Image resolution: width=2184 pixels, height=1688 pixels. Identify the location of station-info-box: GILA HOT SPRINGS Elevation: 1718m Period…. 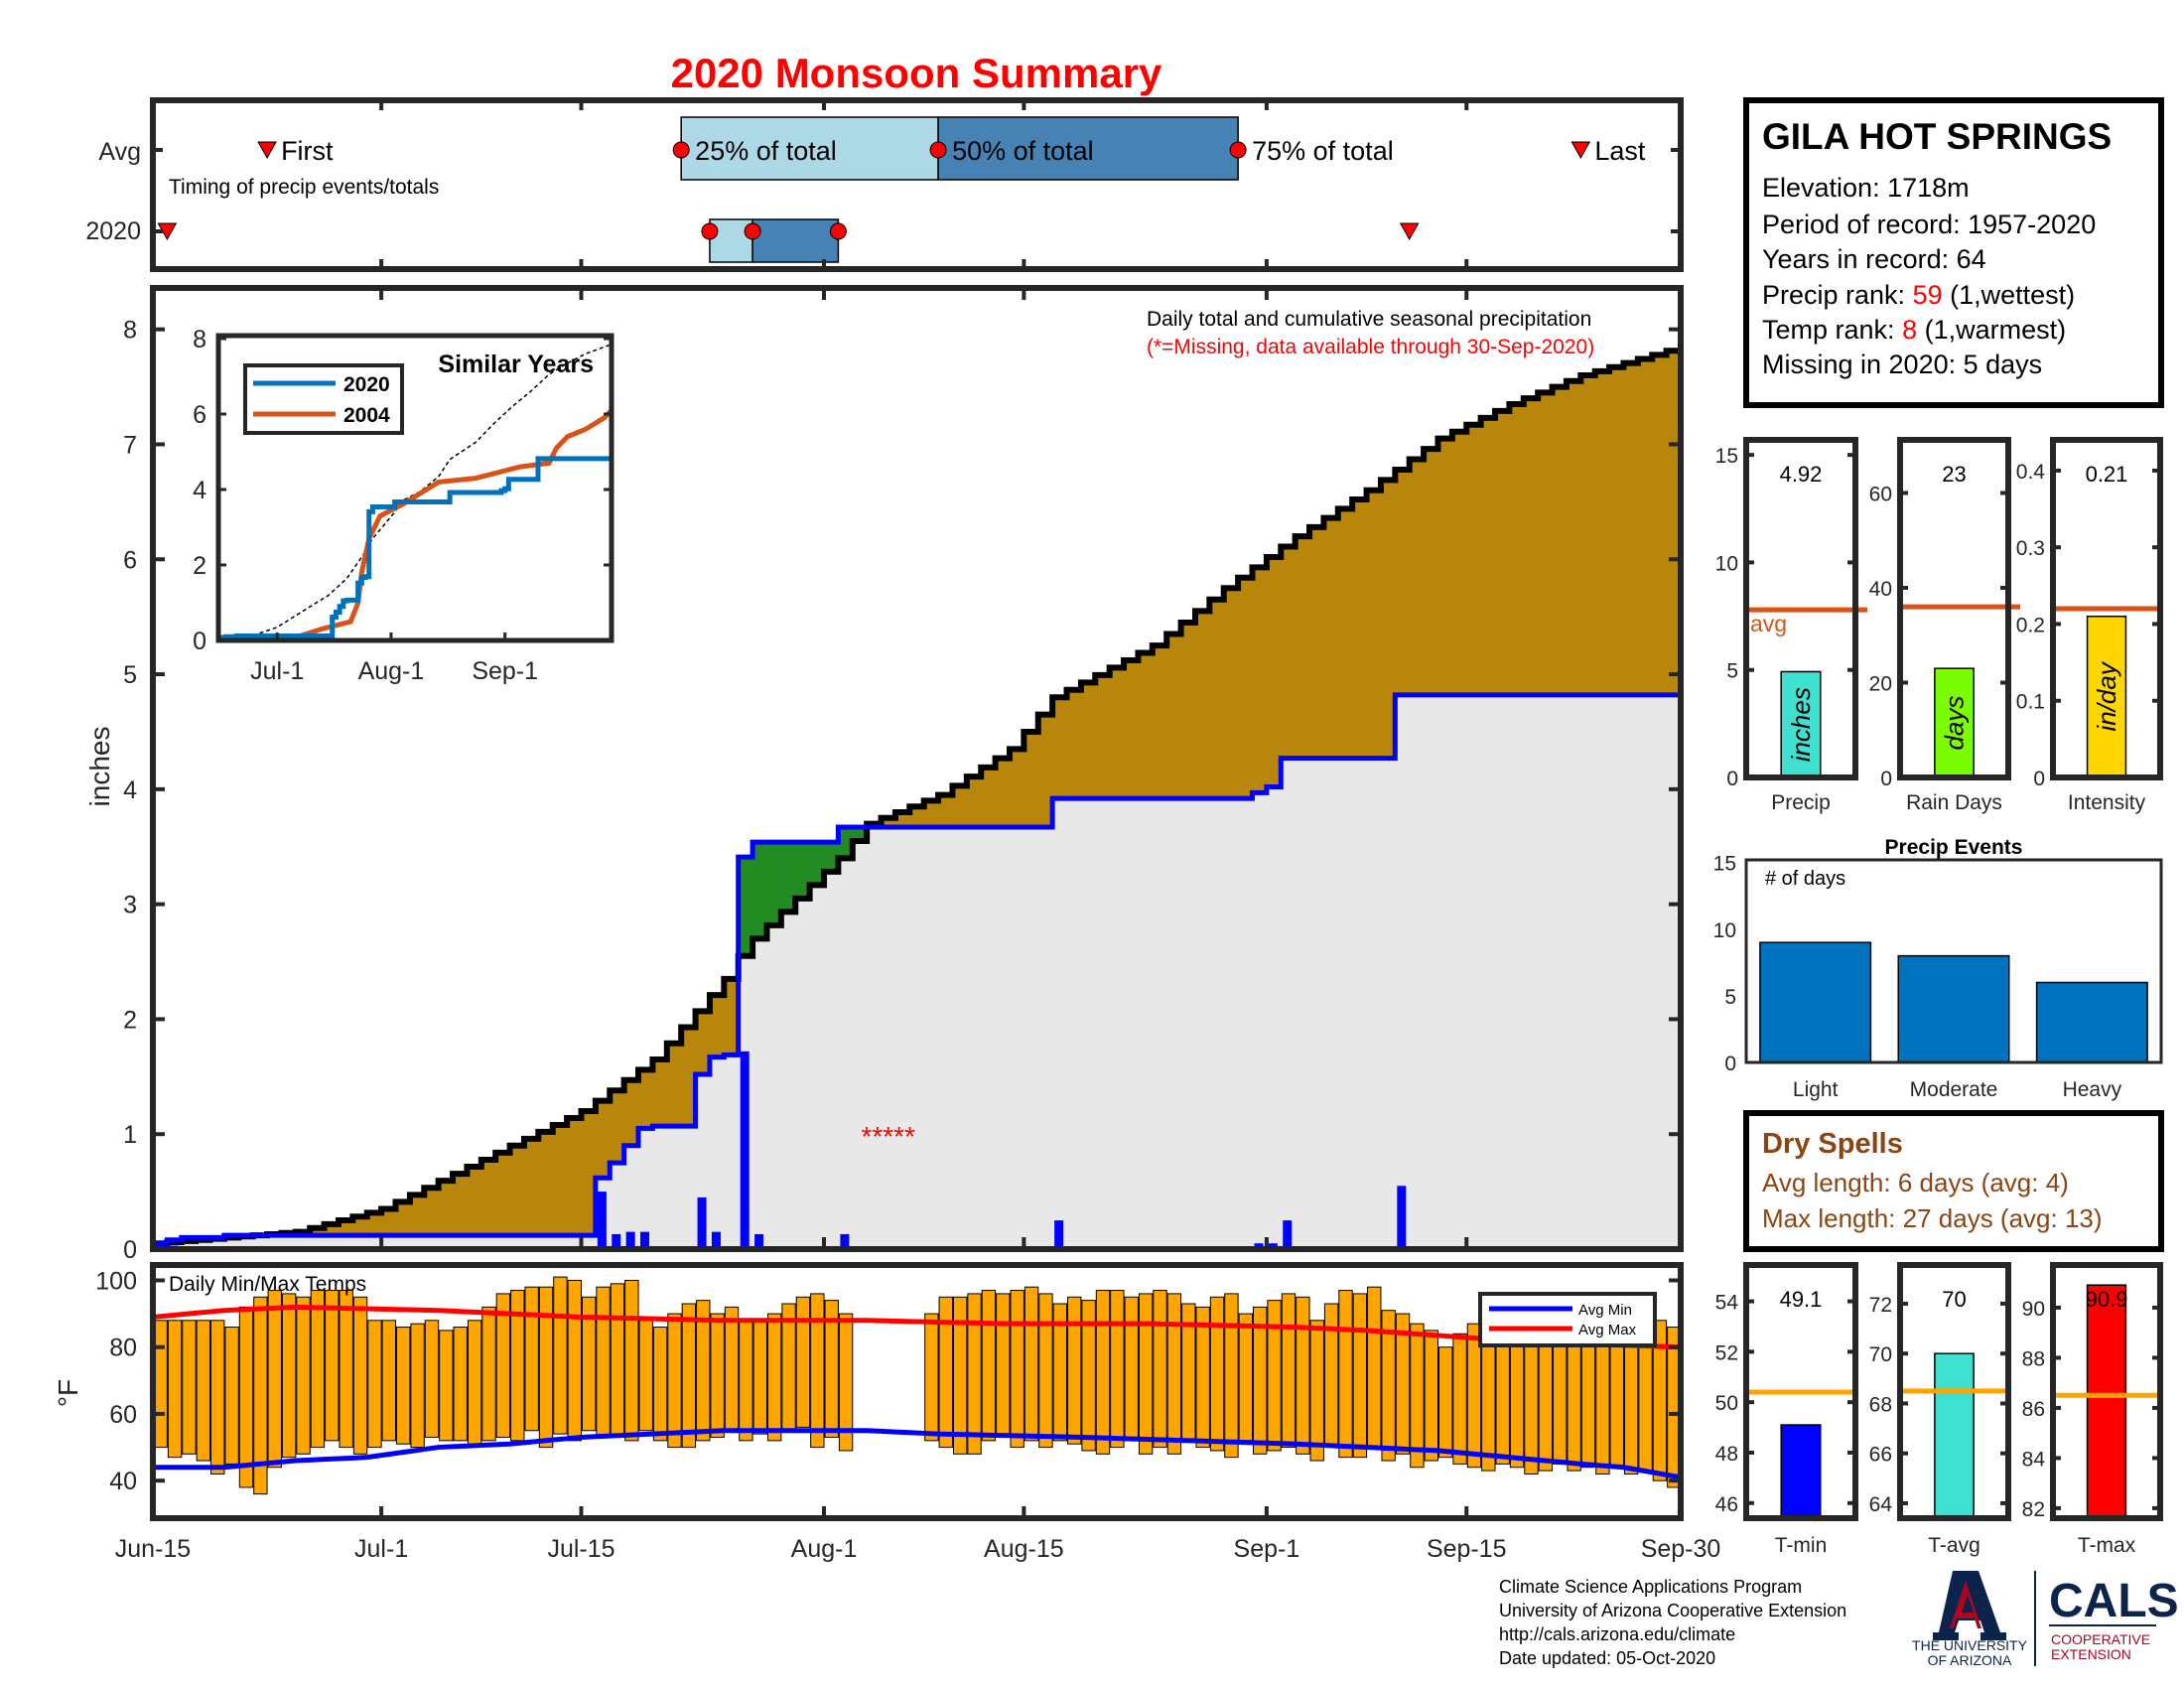
(1953, 252).